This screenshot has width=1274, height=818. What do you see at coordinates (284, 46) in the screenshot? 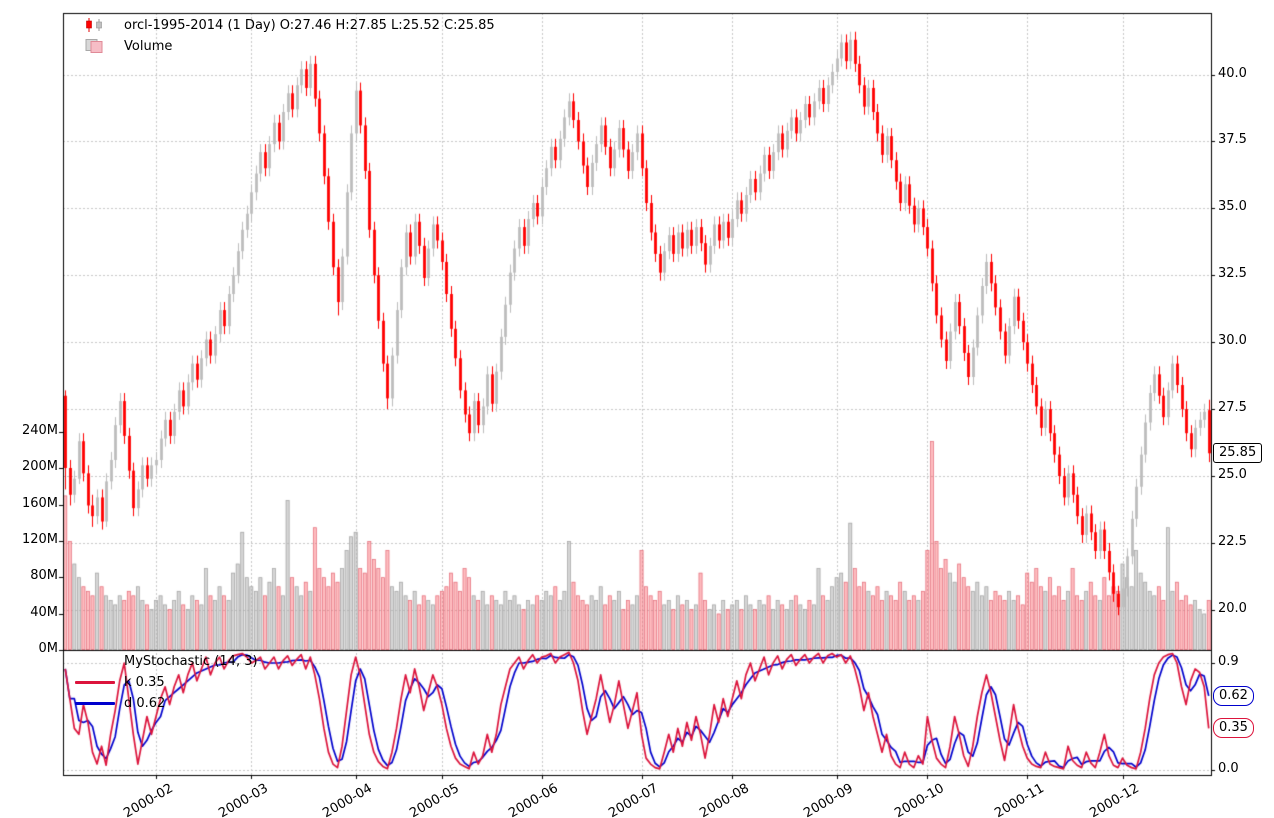
I see `volume-legend-row: Volume` at bounding box center [284, 46].